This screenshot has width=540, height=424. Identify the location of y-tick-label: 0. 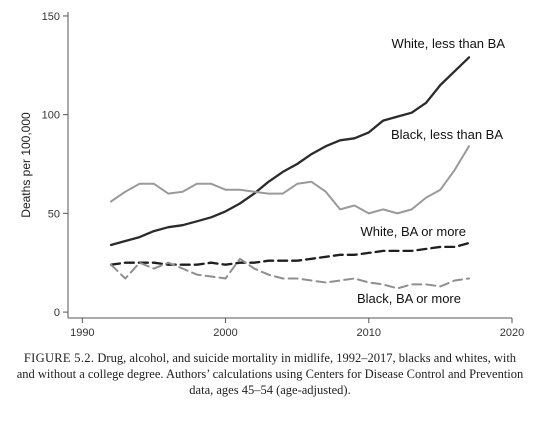
(57, 313).